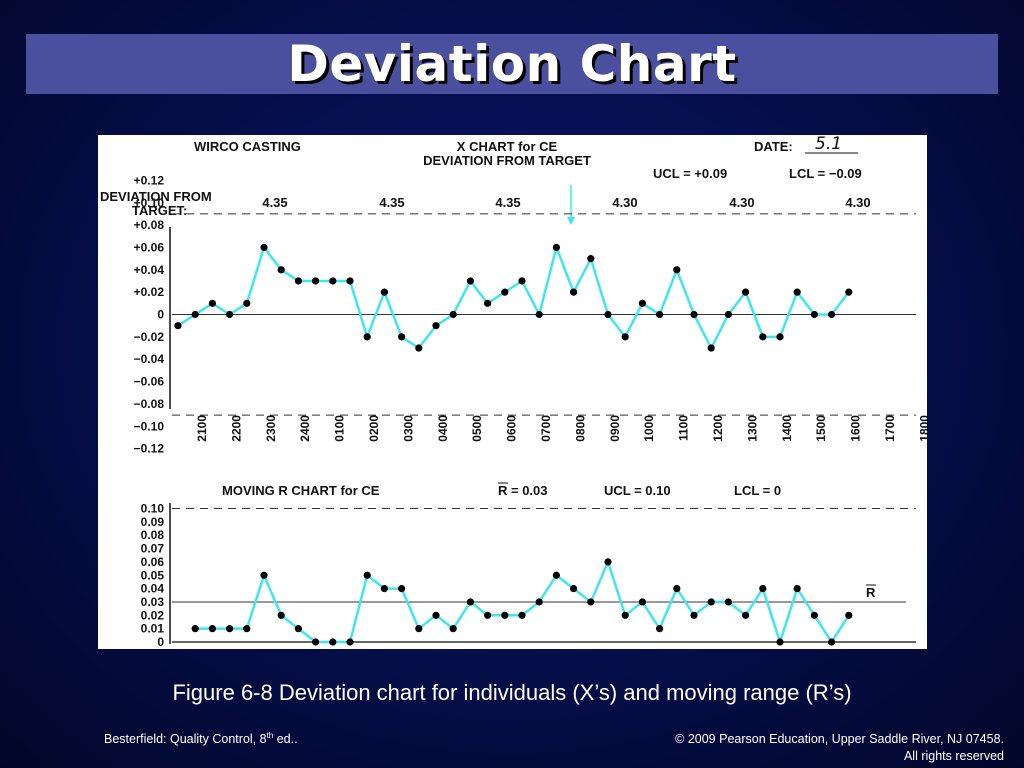 The height and width of the screenshot is (768, 1024). I want to click on x-chart-time-label: 1400, so click(787, 428).